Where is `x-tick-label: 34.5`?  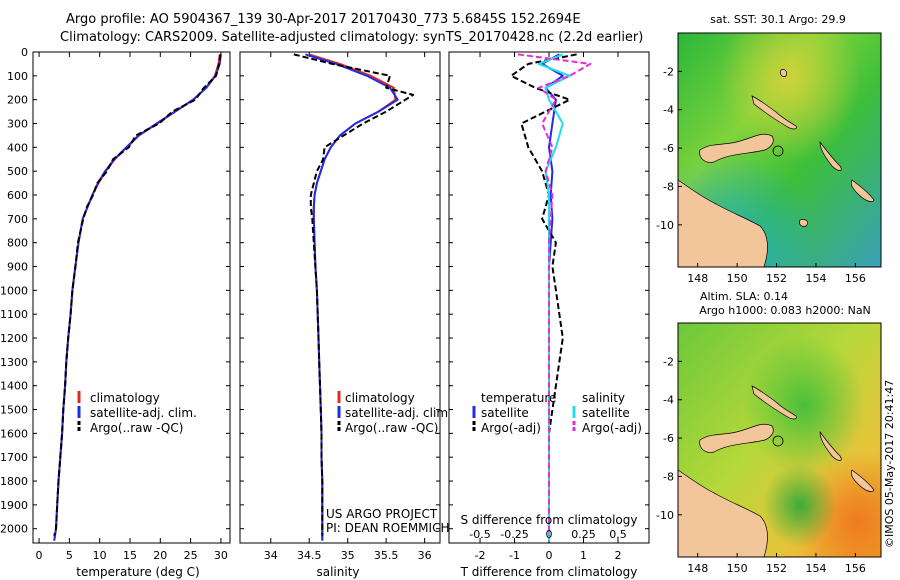 x-tick-label: 34.5 is located at coordinates (309, 555).